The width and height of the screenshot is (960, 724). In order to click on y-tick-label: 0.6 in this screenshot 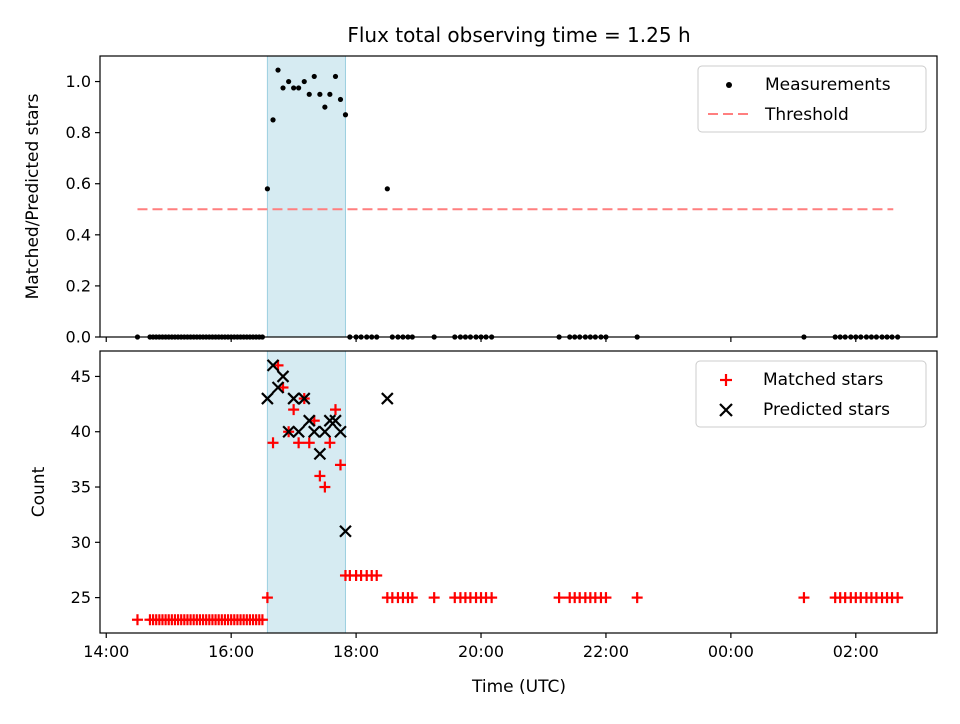, I will do `click(78, 183)`.